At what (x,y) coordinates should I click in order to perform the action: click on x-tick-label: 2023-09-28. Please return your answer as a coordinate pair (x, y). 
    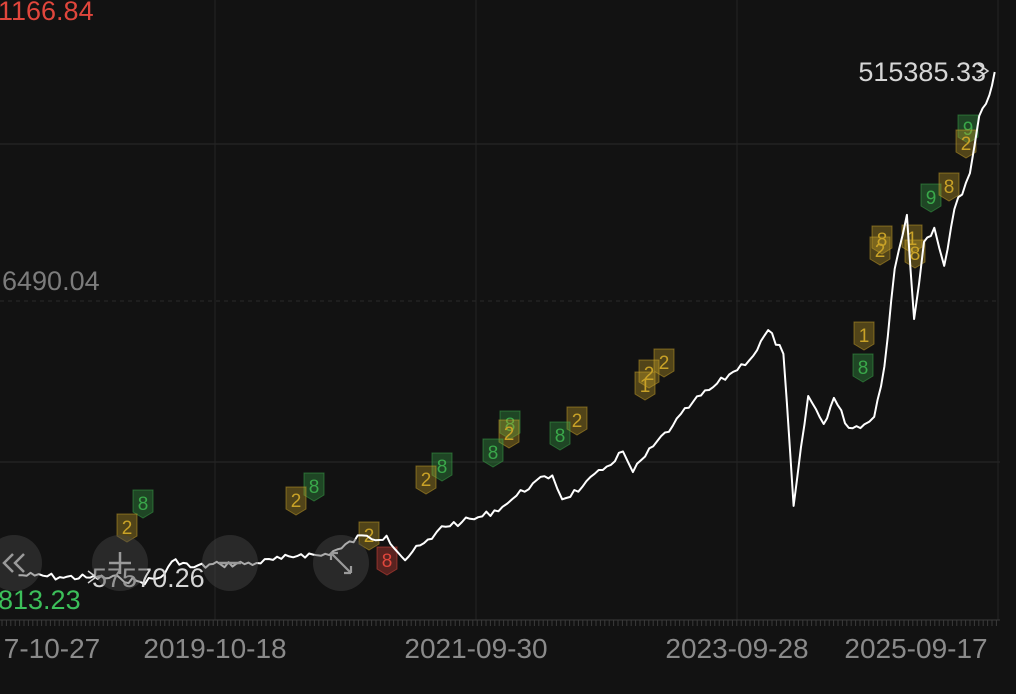
    Looking at the image, I should click on (737, 648).